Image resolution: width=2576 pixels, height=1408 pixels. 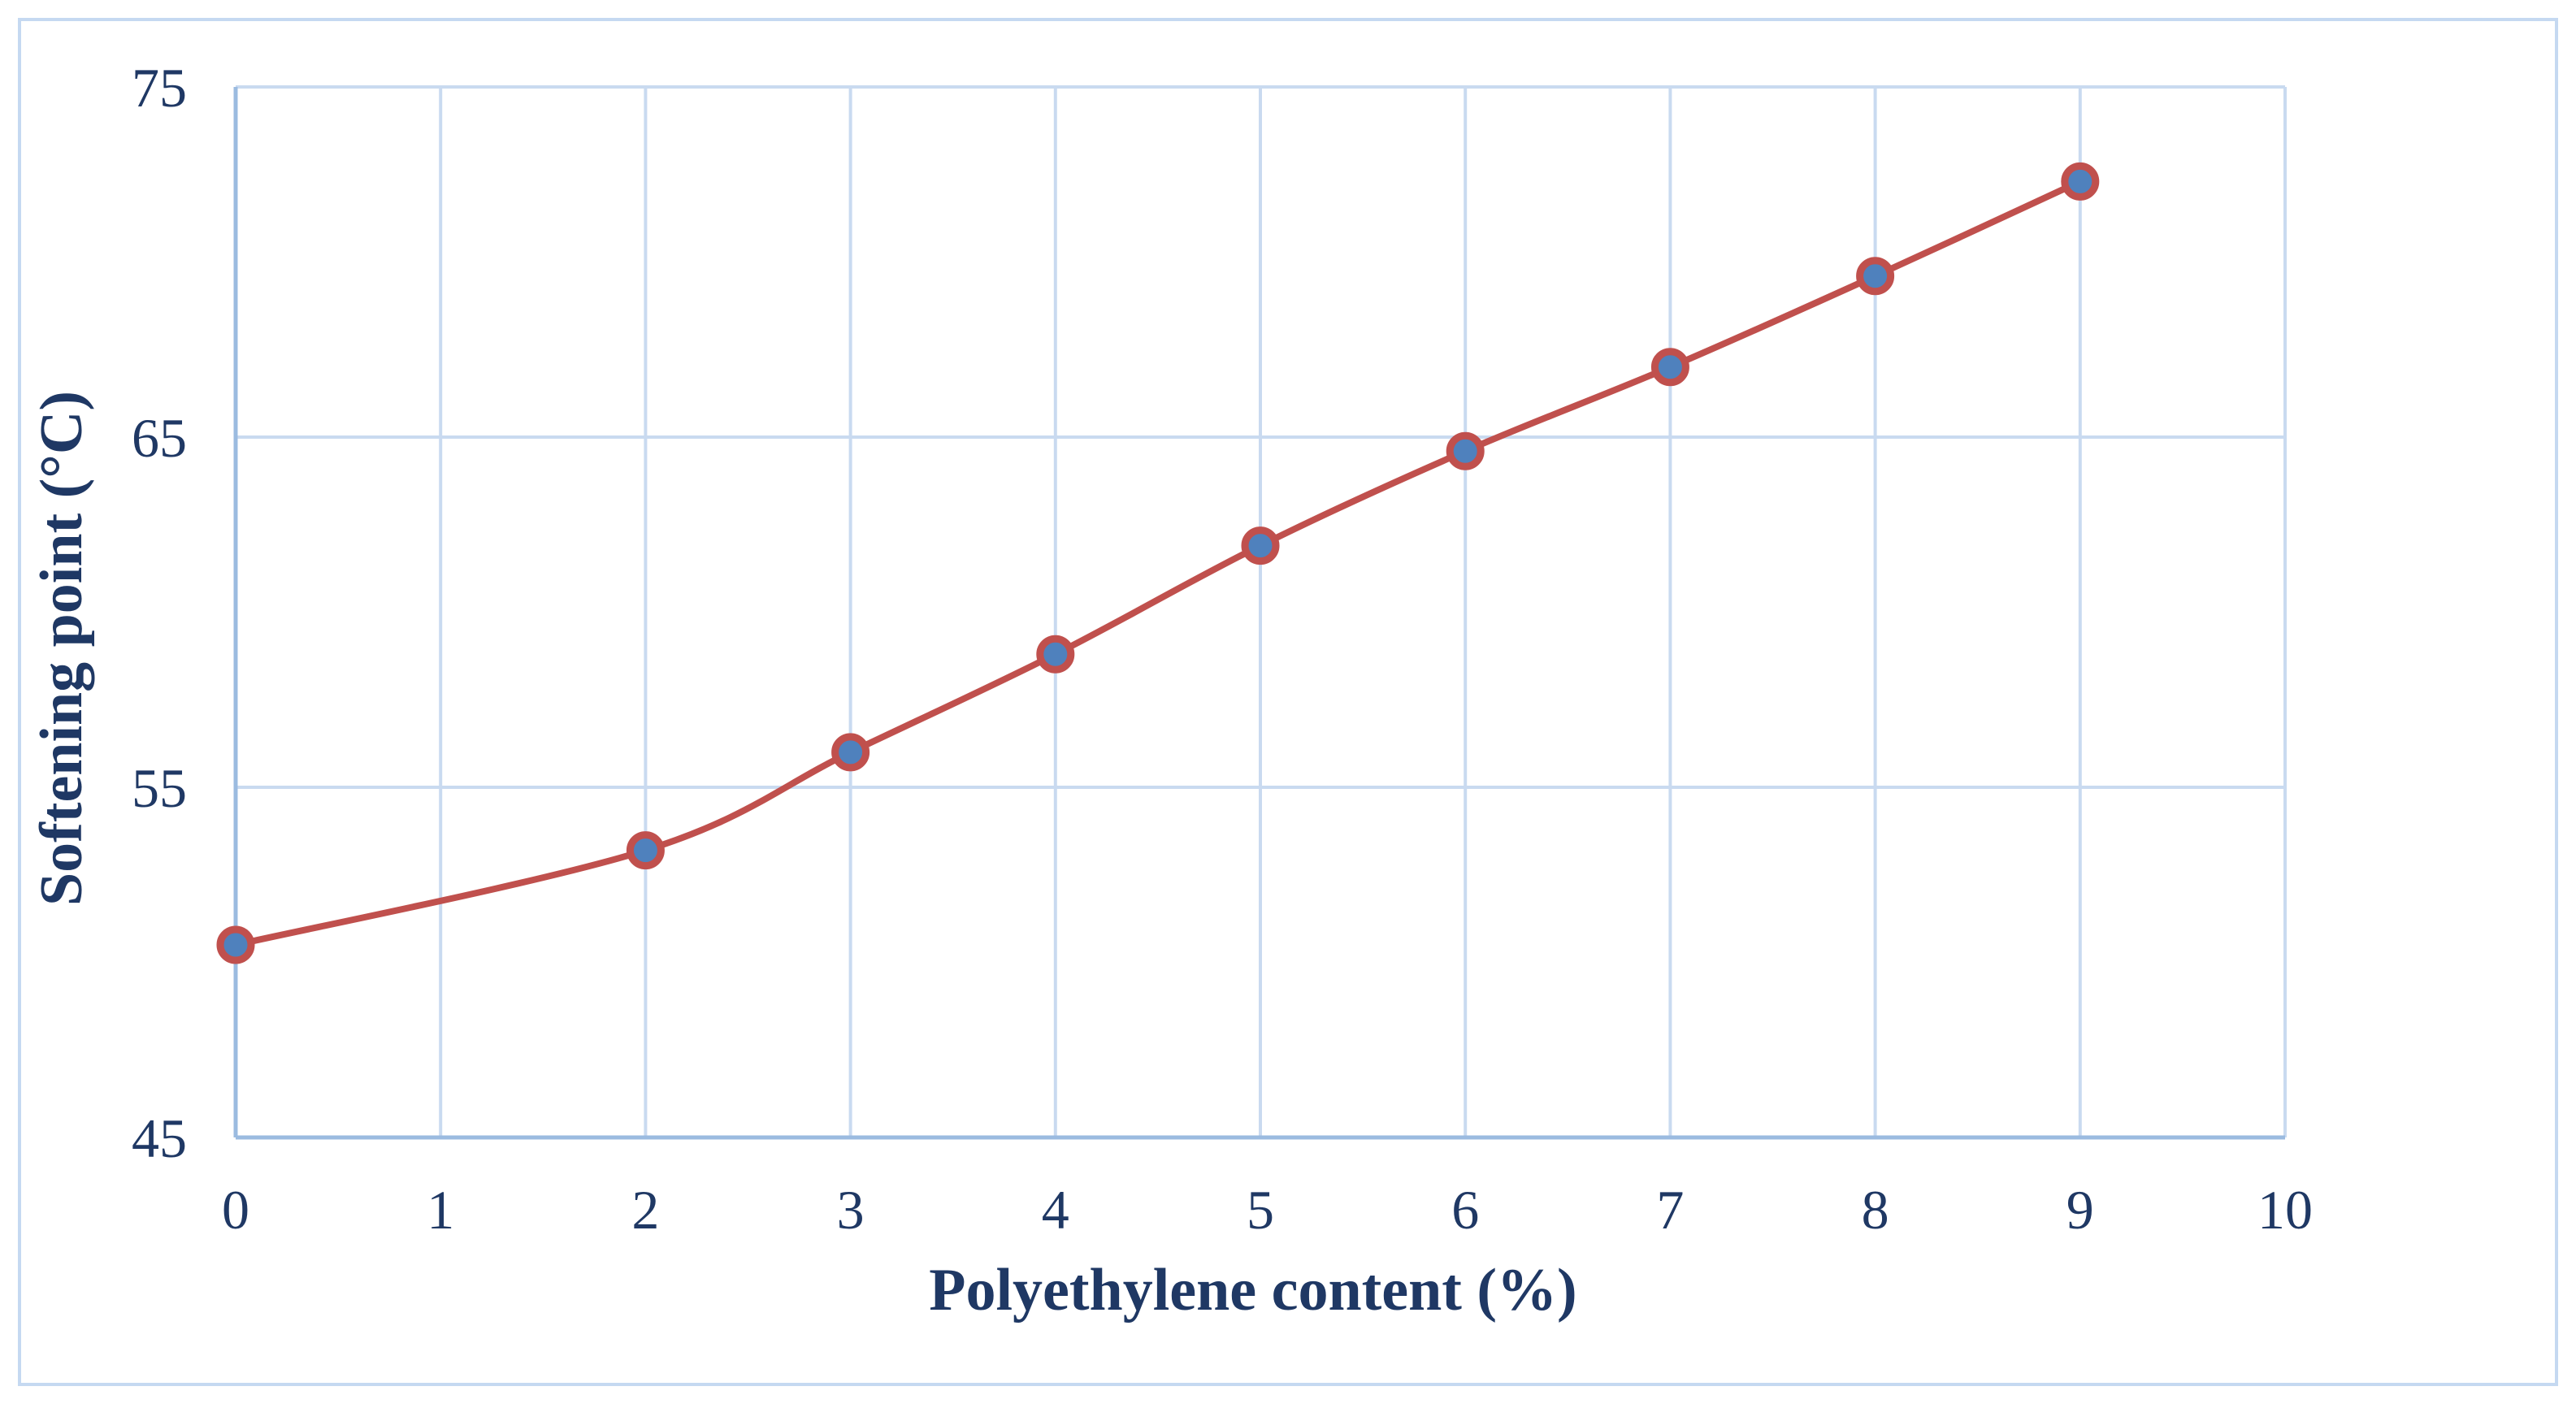 What do you see at coordinates (645, 1210) in the screenshot?
I see `x-tick-label: 2` at bounding box center [645, 1210].